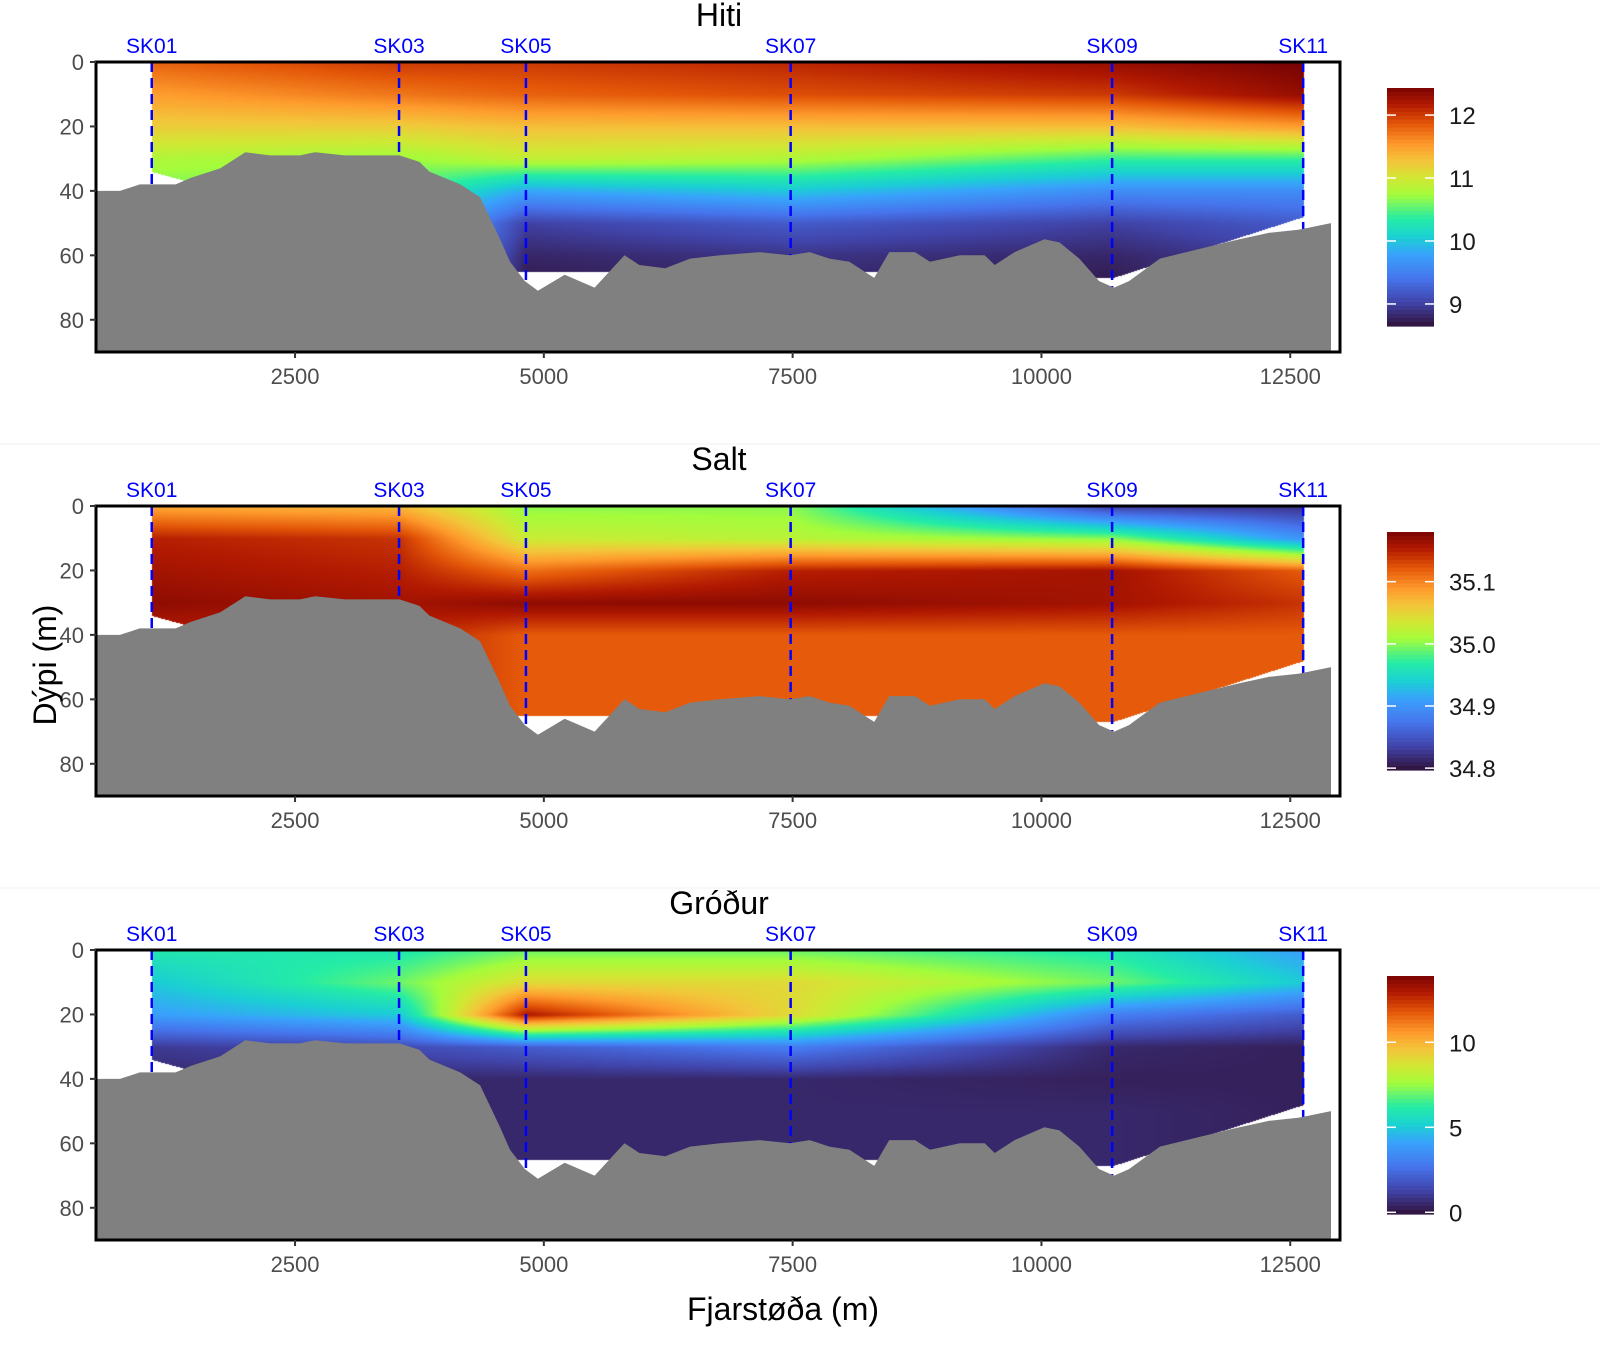 This screenshot has height=1360, width=1600. Describe the element at coordinates (1462, 242) in the screenshot. I see `colorbar-tick-label: 10` at that location.